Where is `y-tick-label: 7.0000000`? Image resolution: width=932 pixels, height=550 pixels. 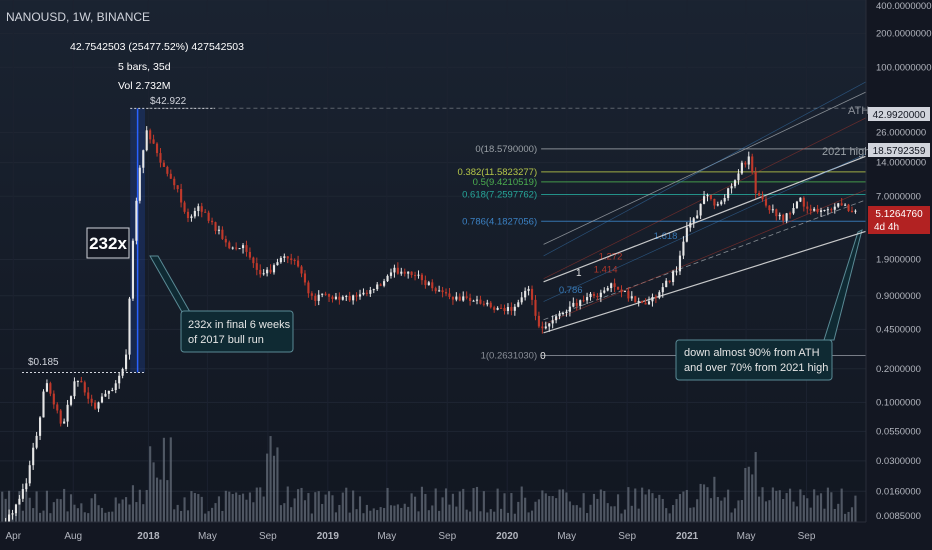 y-tick-label: 7.0000000 is located at coordinates (898, 196).